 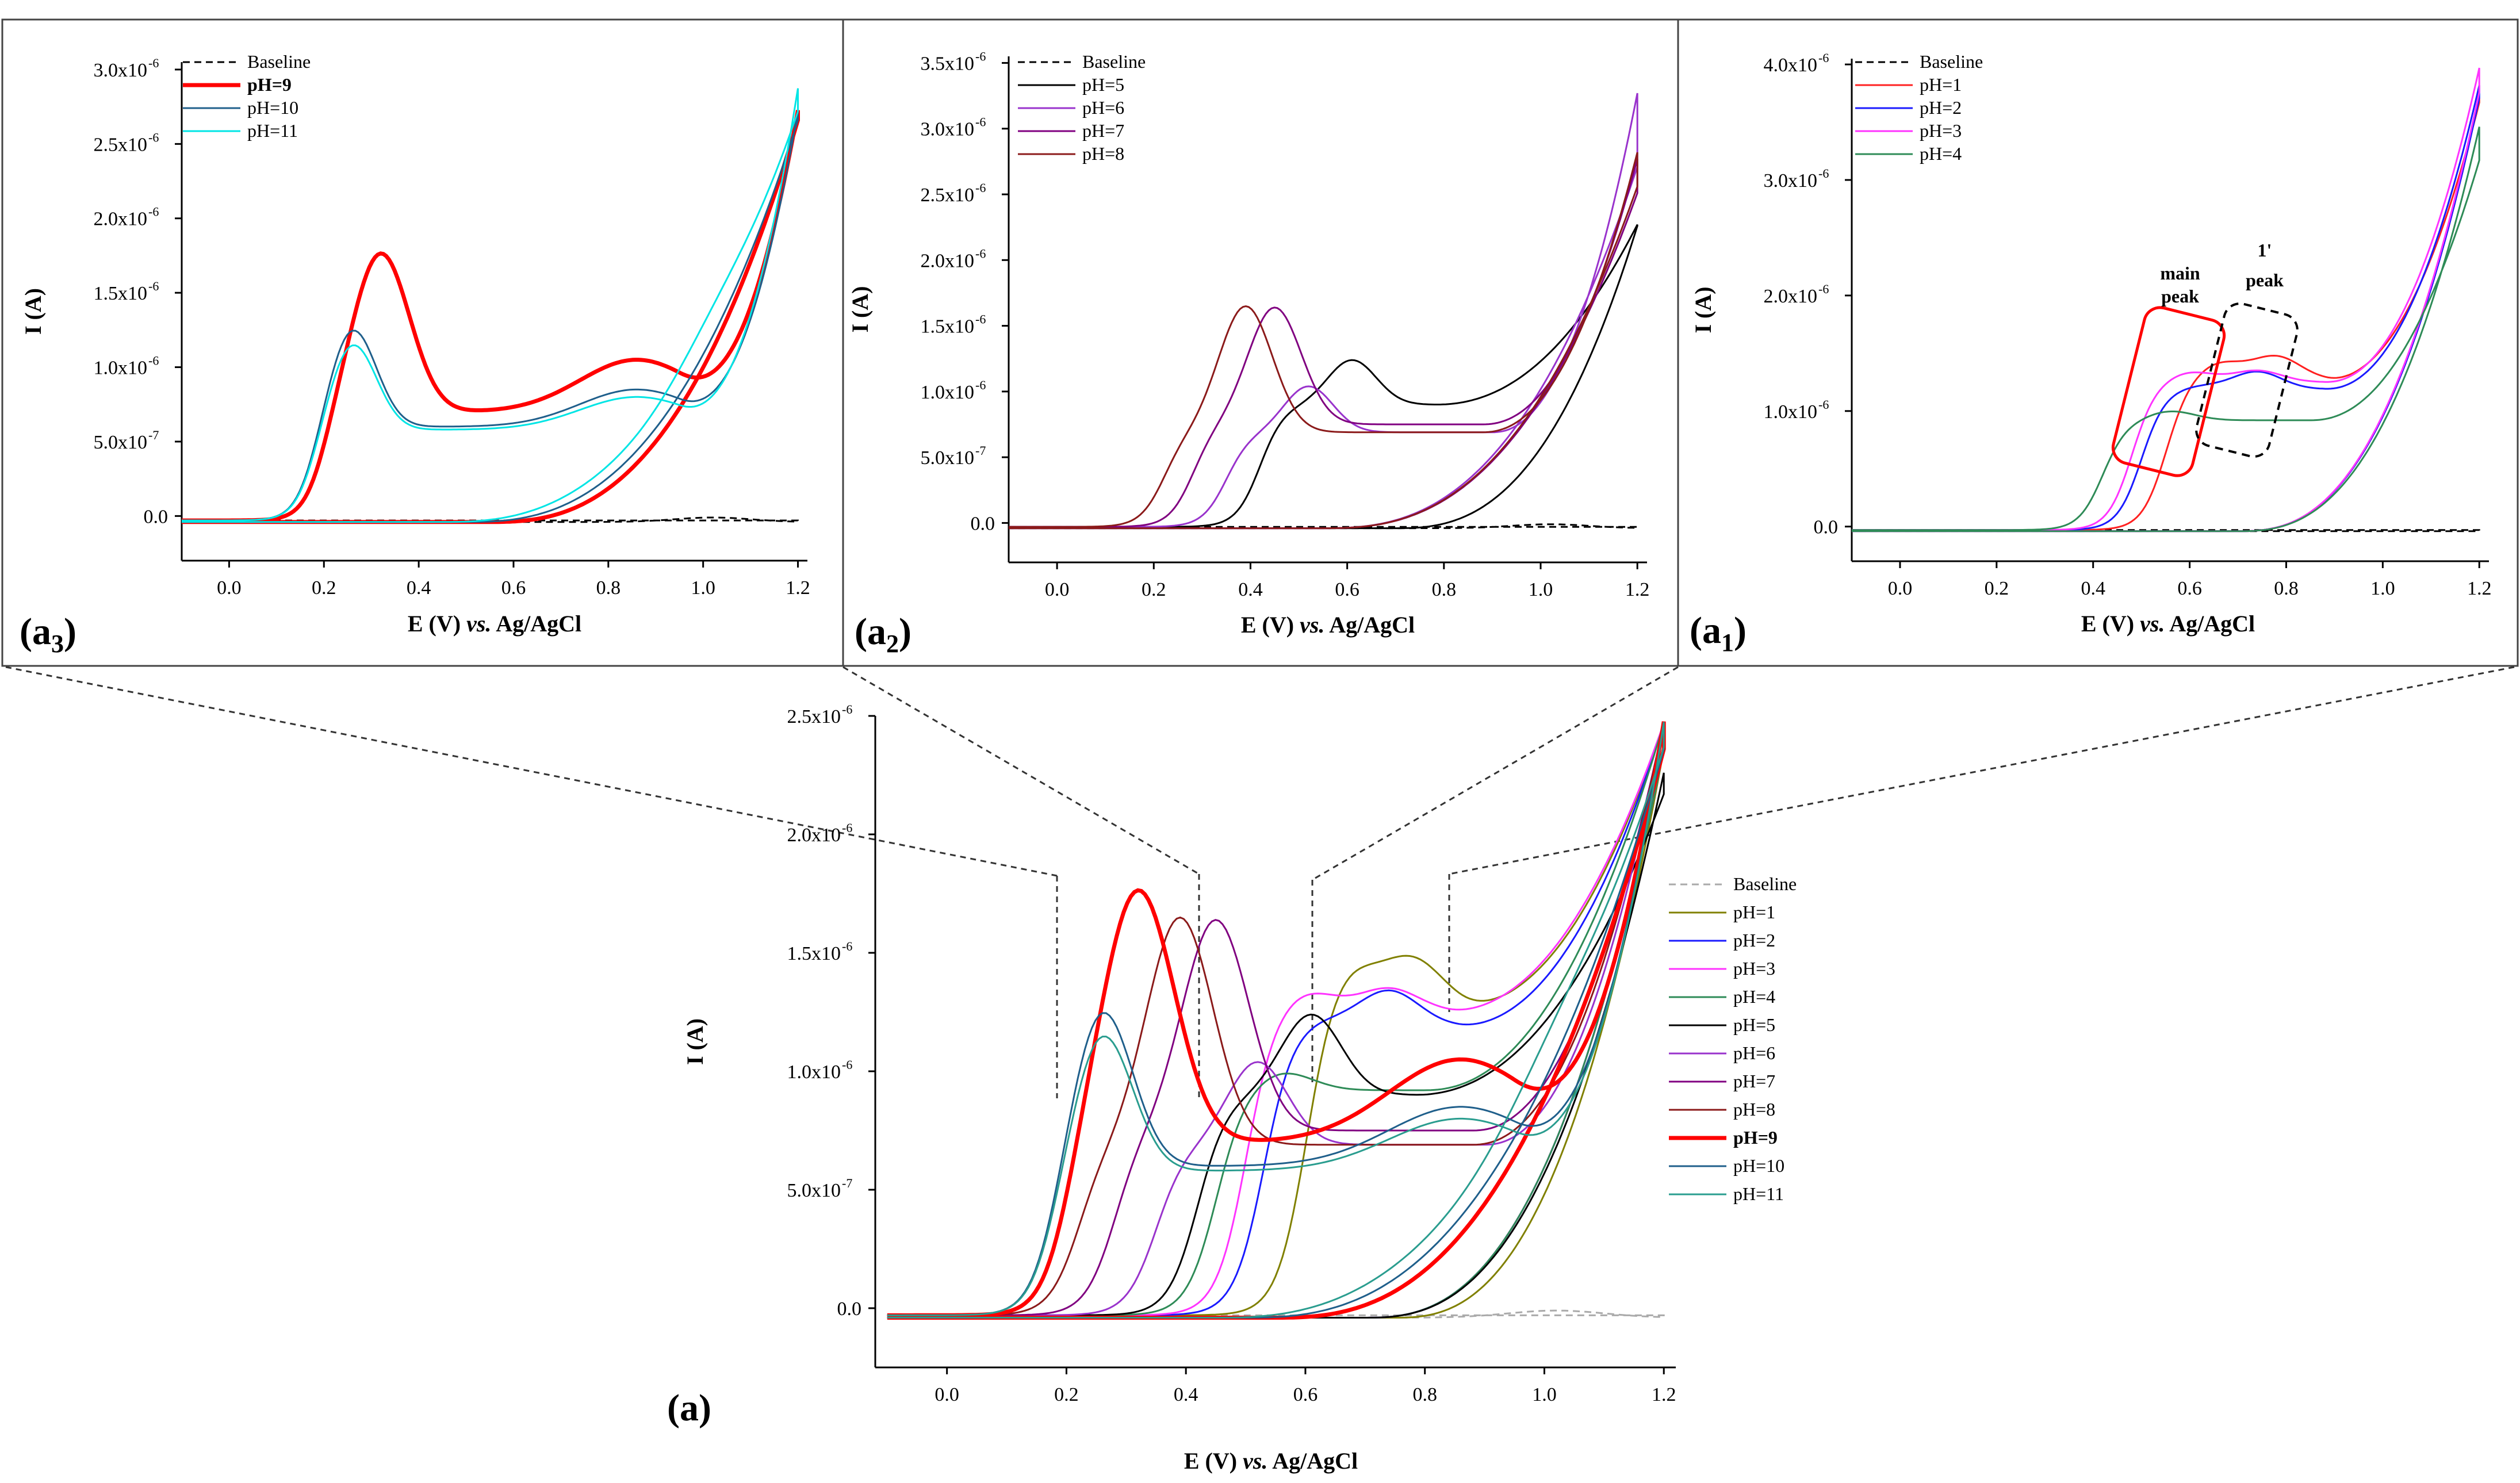 I want to click on panel-frame-a2, so click(x=1261, y=342).